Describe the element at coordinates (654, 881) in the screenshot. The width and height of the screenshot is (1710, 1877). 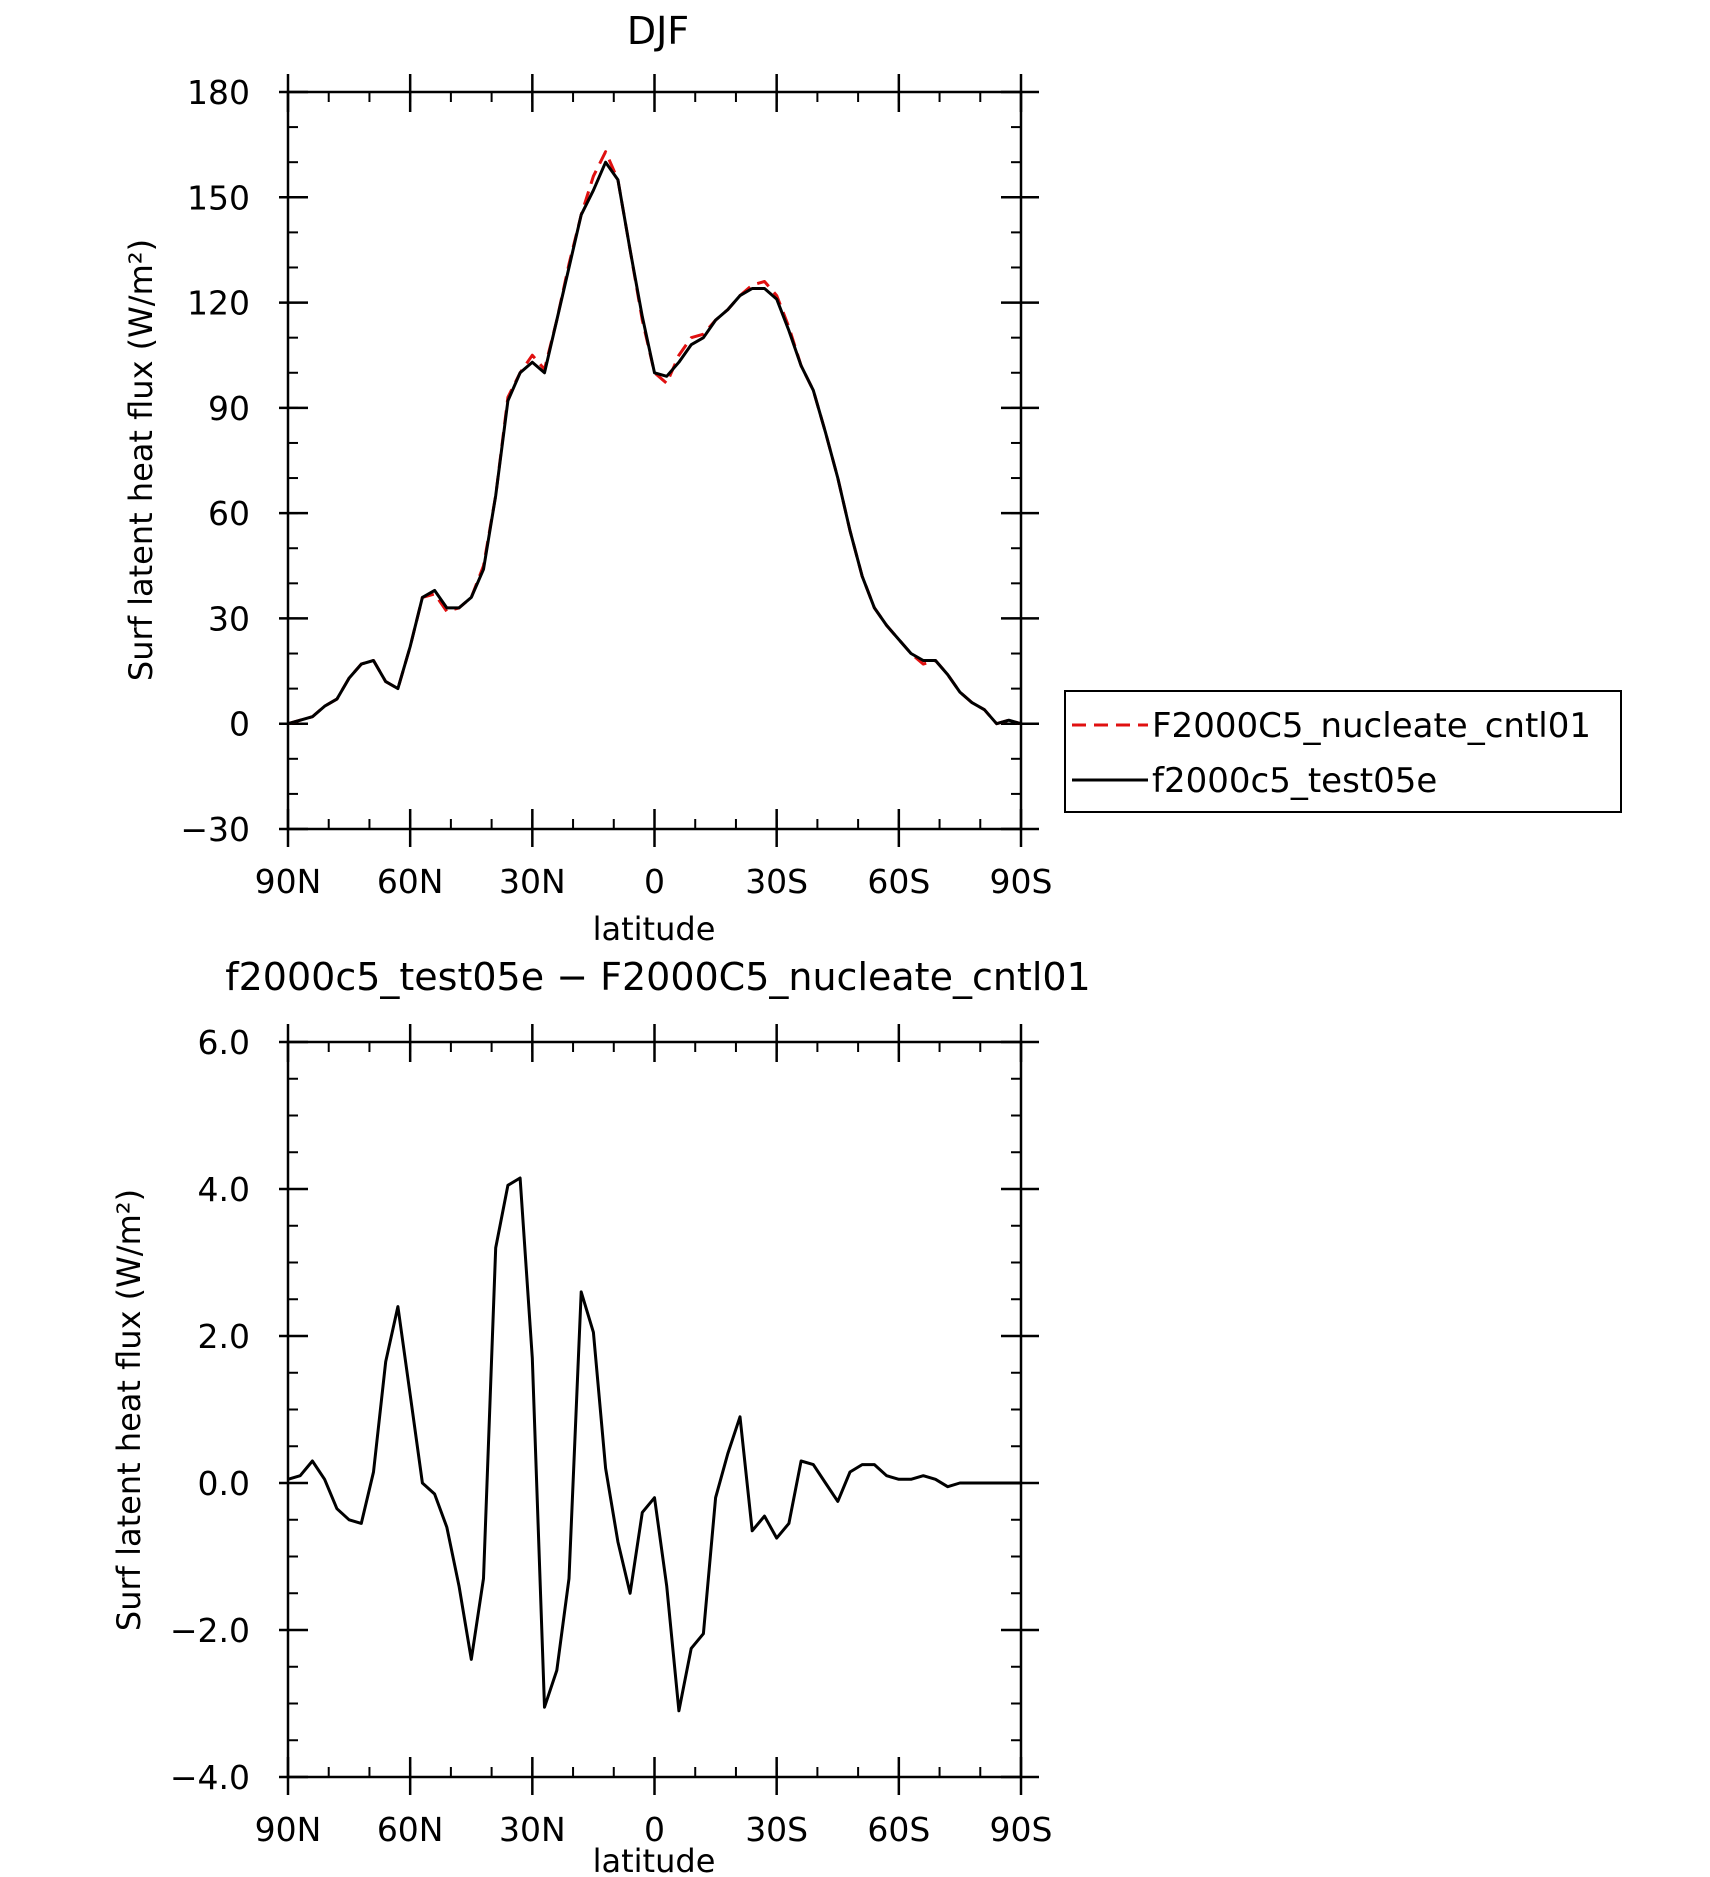
I see `top-x-tick-label: 0` at that location.